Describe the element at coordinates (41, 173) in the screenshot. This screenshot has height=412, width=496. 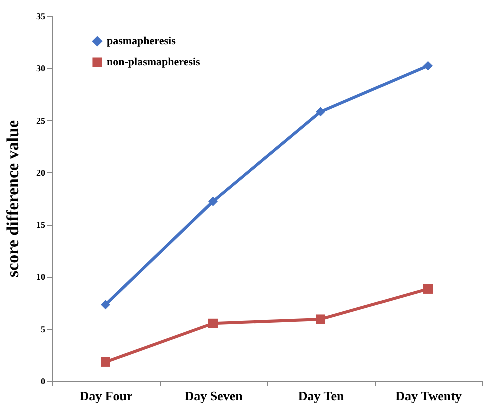
I see `y-tick-label: 20` at that location.